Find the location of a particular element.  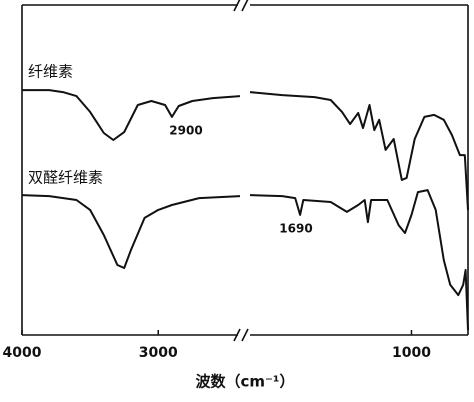

annotation: 2900 is located at coordinates (185, 131).